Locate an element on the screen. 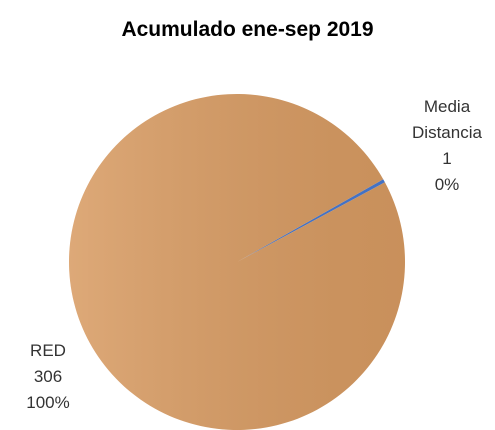 This screenshot has height=430, width=495. value-label: 306 is located at coordinates (48, 376).